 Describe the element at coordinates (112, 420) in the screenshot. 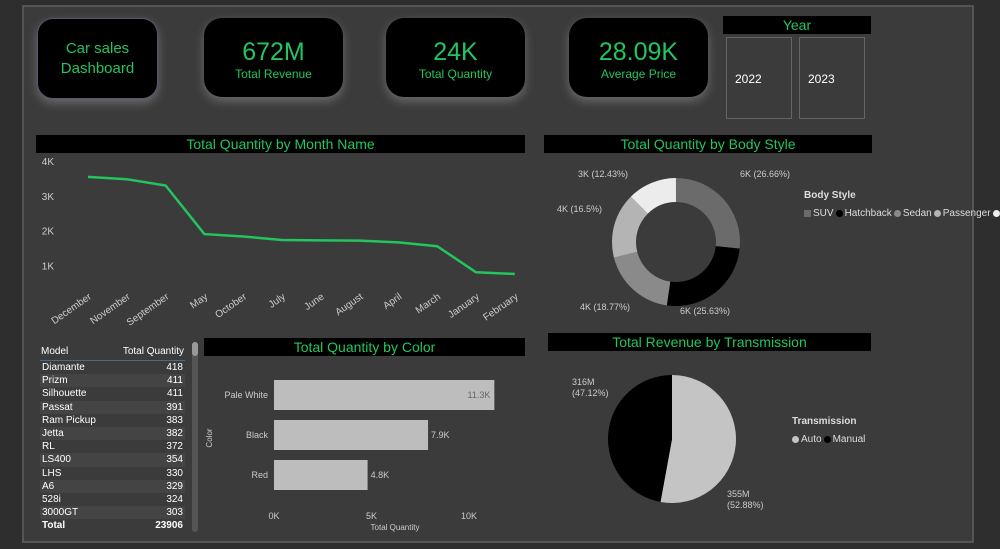

I see `table-row: Ram Pickup 383` at that location.